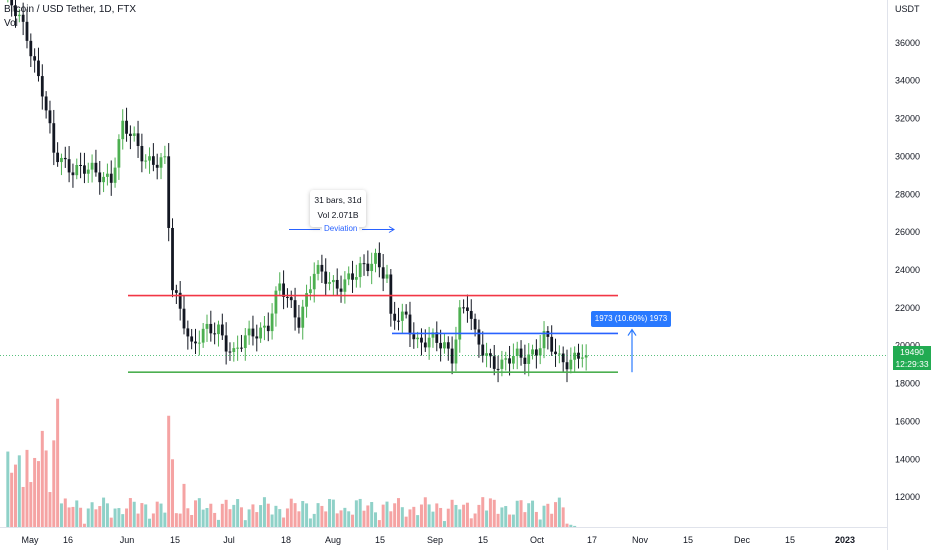 The image size is (932, 550). Describe the element at coordinates (333, 540) in the screenshot. I see `time-tick-label: Aug` at that location.